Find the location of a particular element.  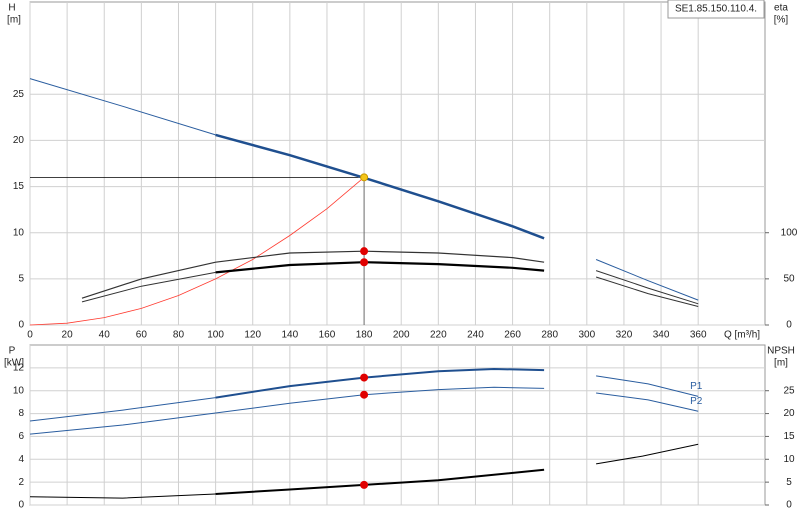

x-axis-label: Q [m³/h] is located at coordinates (742, 335).